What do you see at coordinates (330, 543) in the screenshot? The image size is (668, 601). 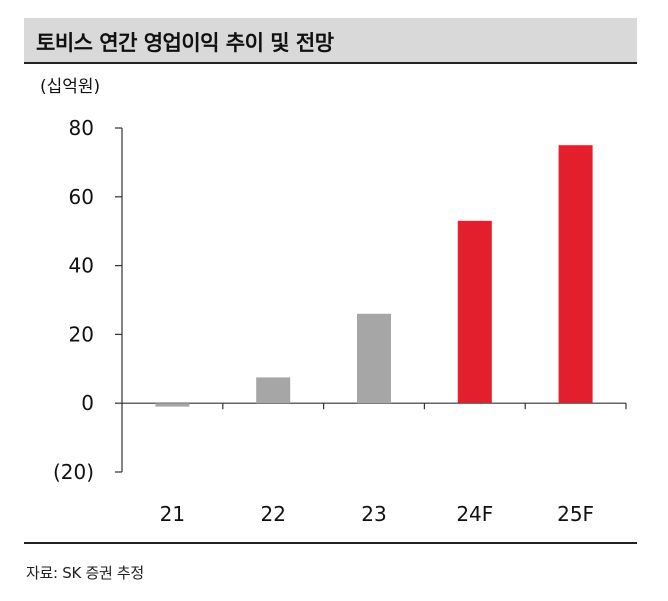 I see `bottom-divider` at bounding box center [330, 543].